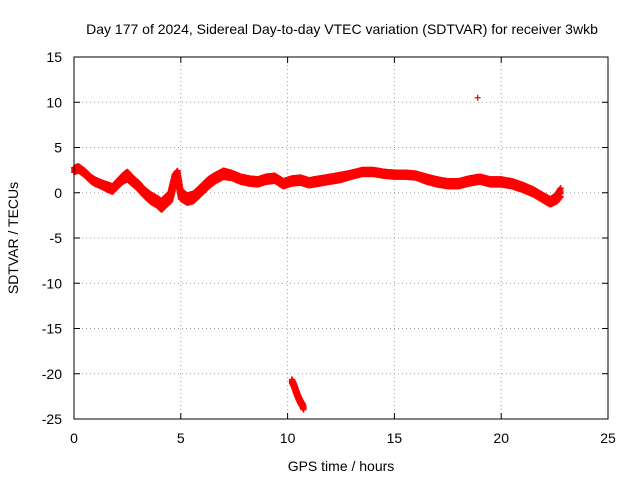 The image size is (640, 480). What do you see at coordinates (343, 438) in the screenshot?
I see `x-tick-labels: 0 5 10 15 20 25` at bounding box center [343, 438].